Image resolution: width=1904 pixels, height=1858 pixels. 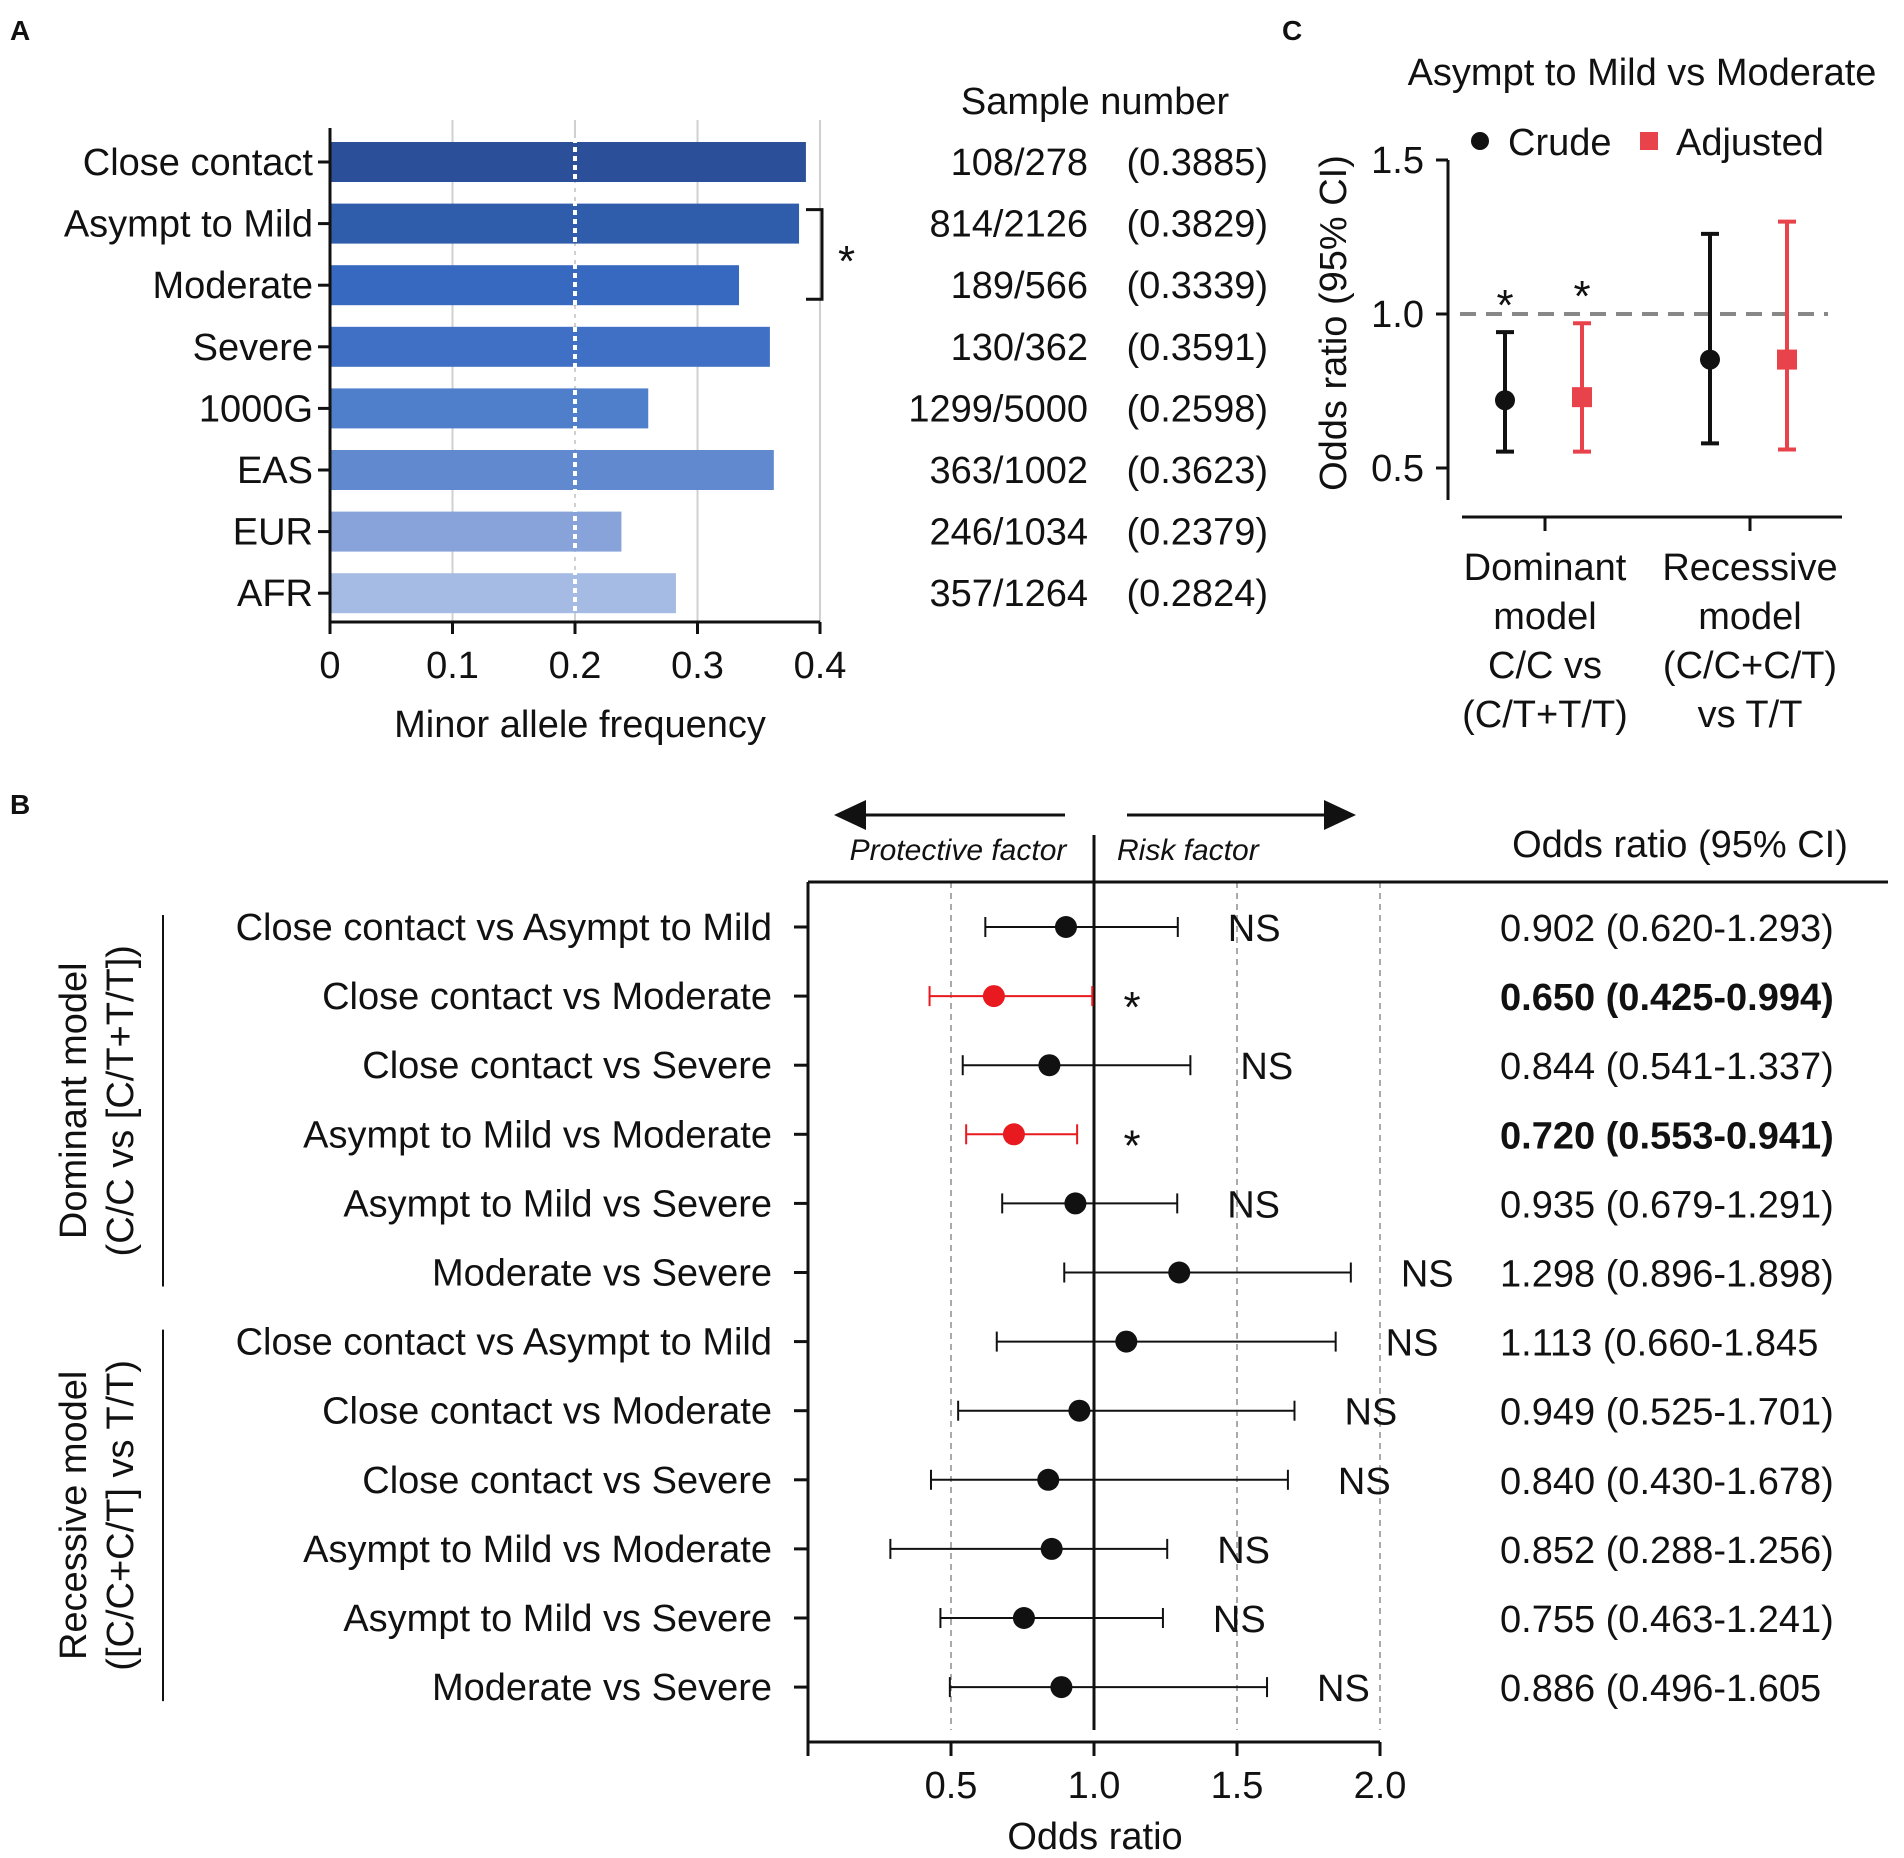 I want to click on group-label: Recessive, so click(x=1749, y=568).